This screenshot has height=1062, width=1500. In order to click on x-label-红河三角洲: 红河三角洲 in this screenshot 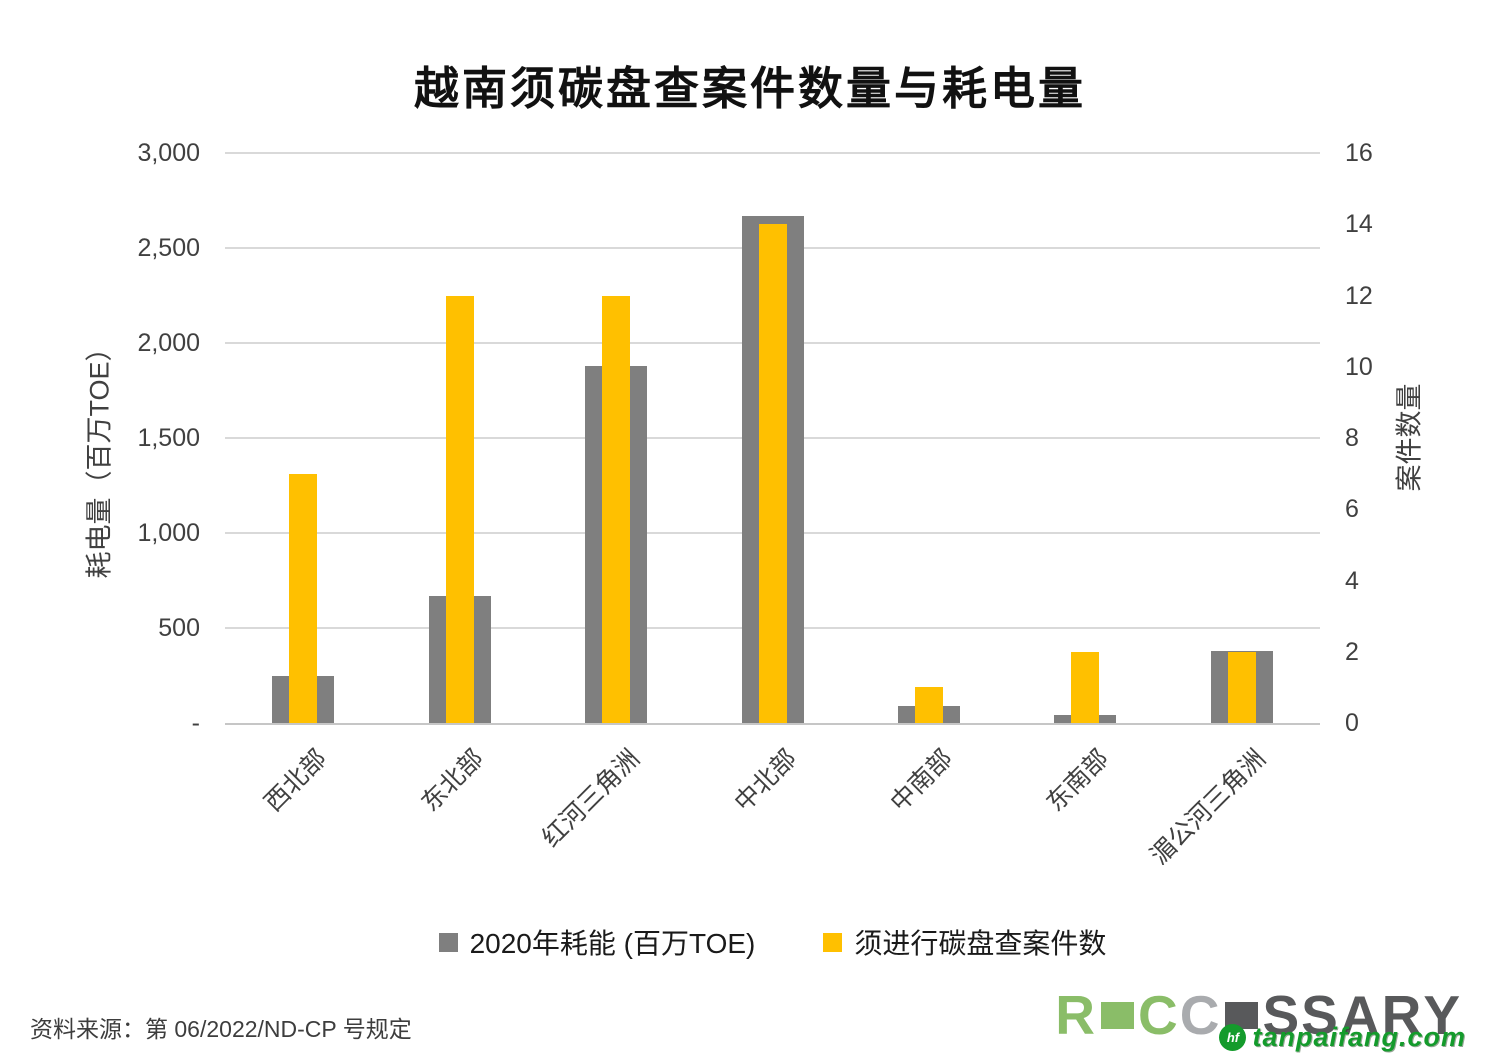, I will do `click(591, 798)`.